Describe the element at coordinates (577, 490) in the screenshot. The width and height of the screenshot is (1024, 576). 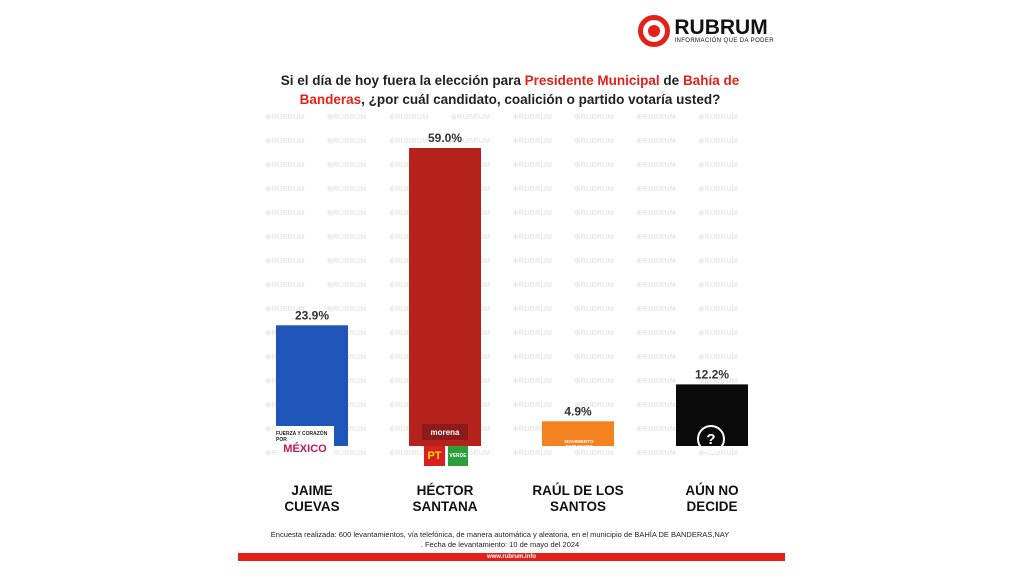
I see `category-label: RAÚL DE LOS` at that location.